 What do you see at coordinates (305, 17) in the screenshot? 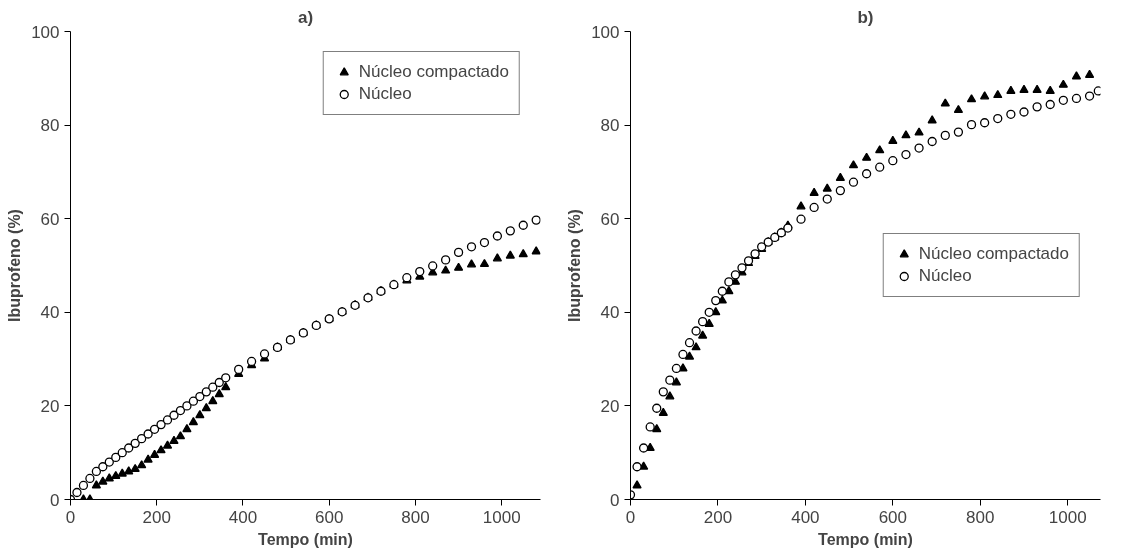
I see `chart-title: a)` at bounding box center [305, 17].